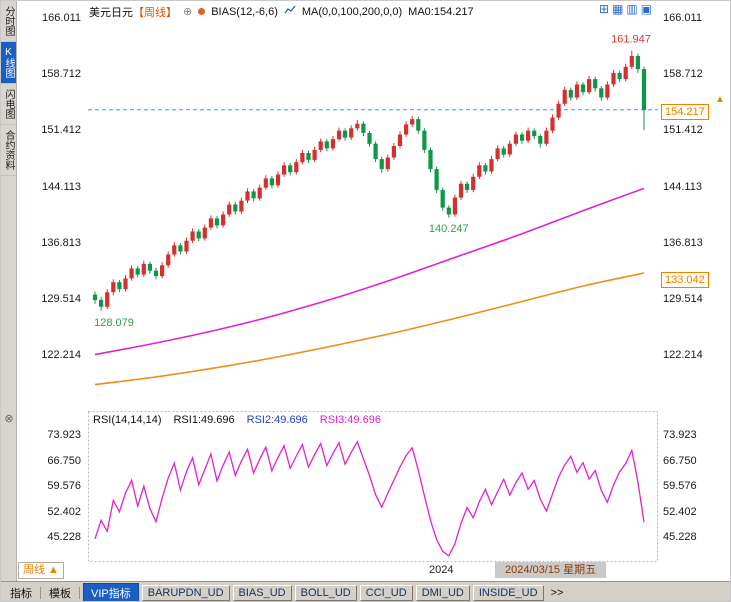  Describe the element at coordinates (632, 9) in the screenshot. I see `layout-vsplit-icon: ▥` at that location.